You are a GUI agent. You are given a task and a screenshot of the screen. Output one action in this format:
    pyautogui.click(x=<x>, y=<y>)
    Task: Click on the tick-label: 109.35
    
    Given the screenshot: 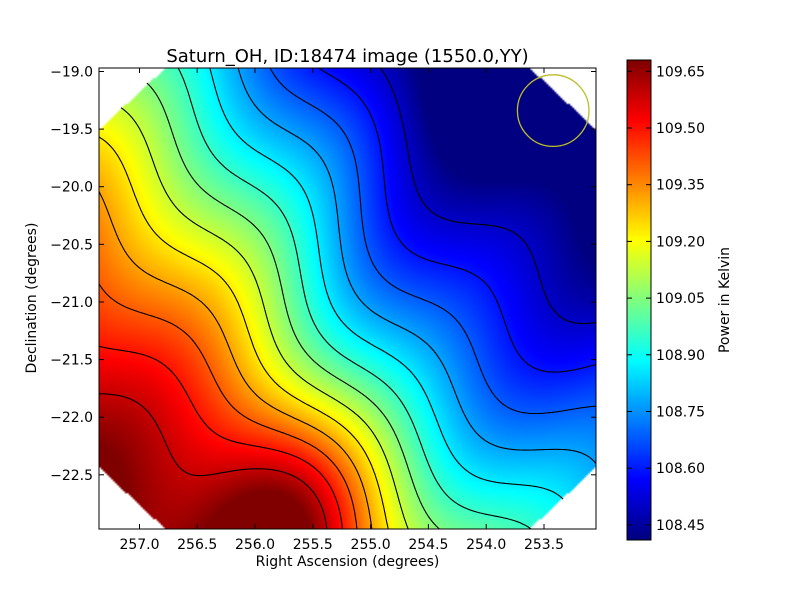 What is the action you would take?
    pyautogui.click(x=680, y=186)
    